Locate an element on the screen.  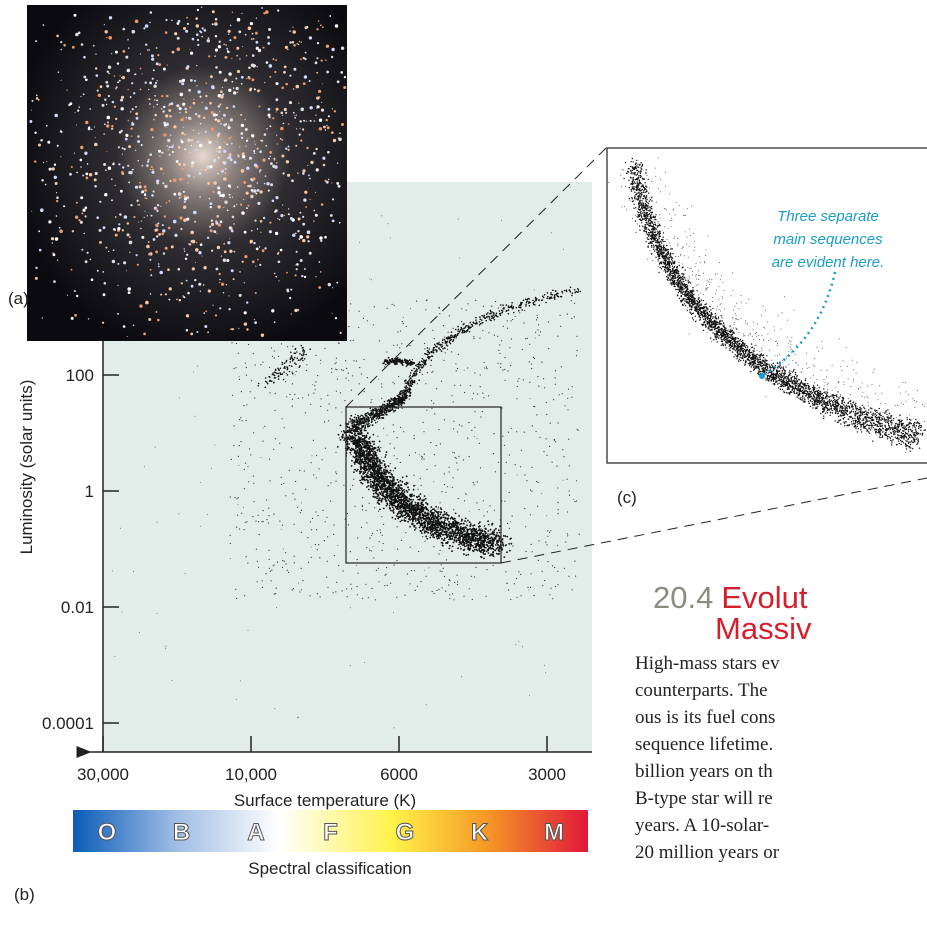
x-tick-label: 6000 is located at coordinates (399, 774).